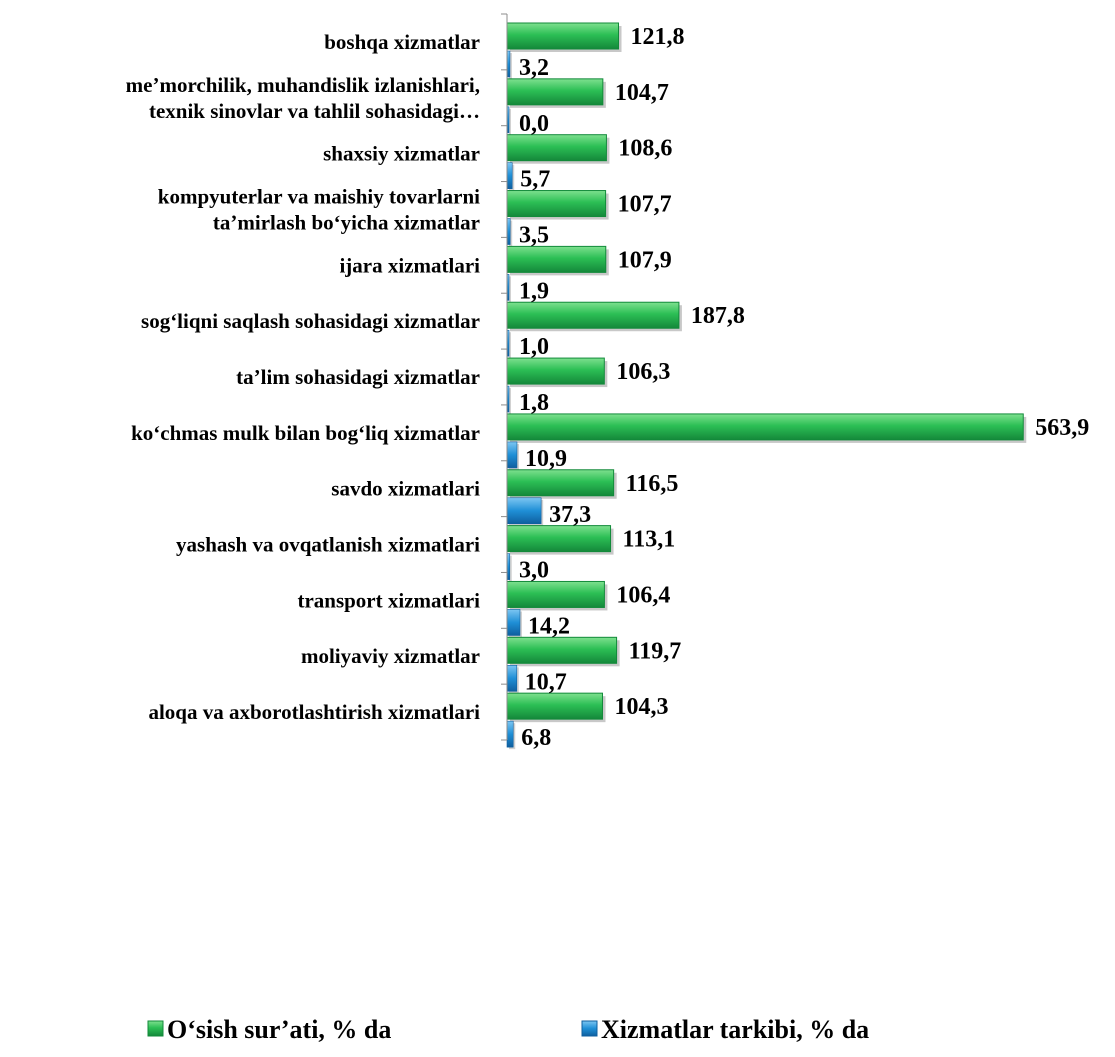  I want to click on category-label-line: ko‘chmas mulk bilan bog‘liq xizmatlar, so click(305, 433).